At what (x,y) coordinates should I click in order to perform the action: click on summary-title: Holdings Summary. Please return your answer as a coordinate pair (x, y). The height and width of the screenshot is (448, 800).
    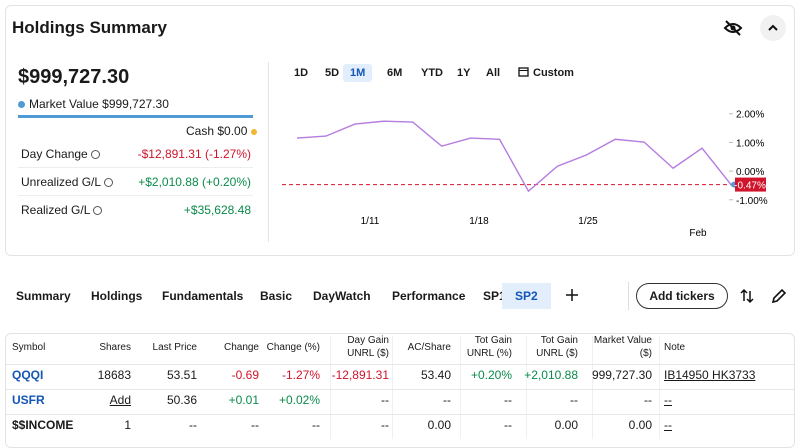
    Looking at the image, I should click on (89, 27).